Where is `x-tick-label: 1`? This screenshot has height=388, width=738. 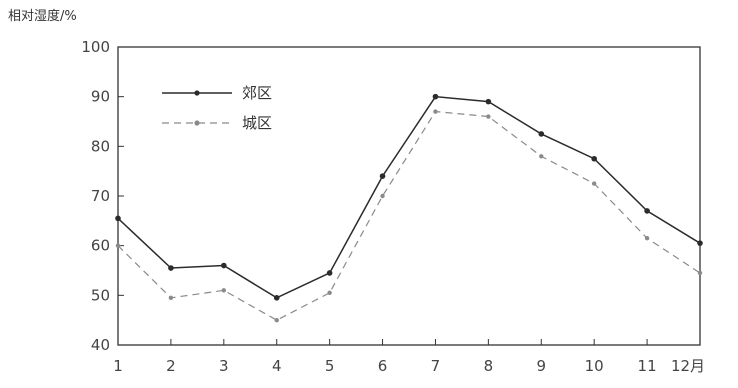 x-tick-label: 1 is located at coordinates (118, 366).